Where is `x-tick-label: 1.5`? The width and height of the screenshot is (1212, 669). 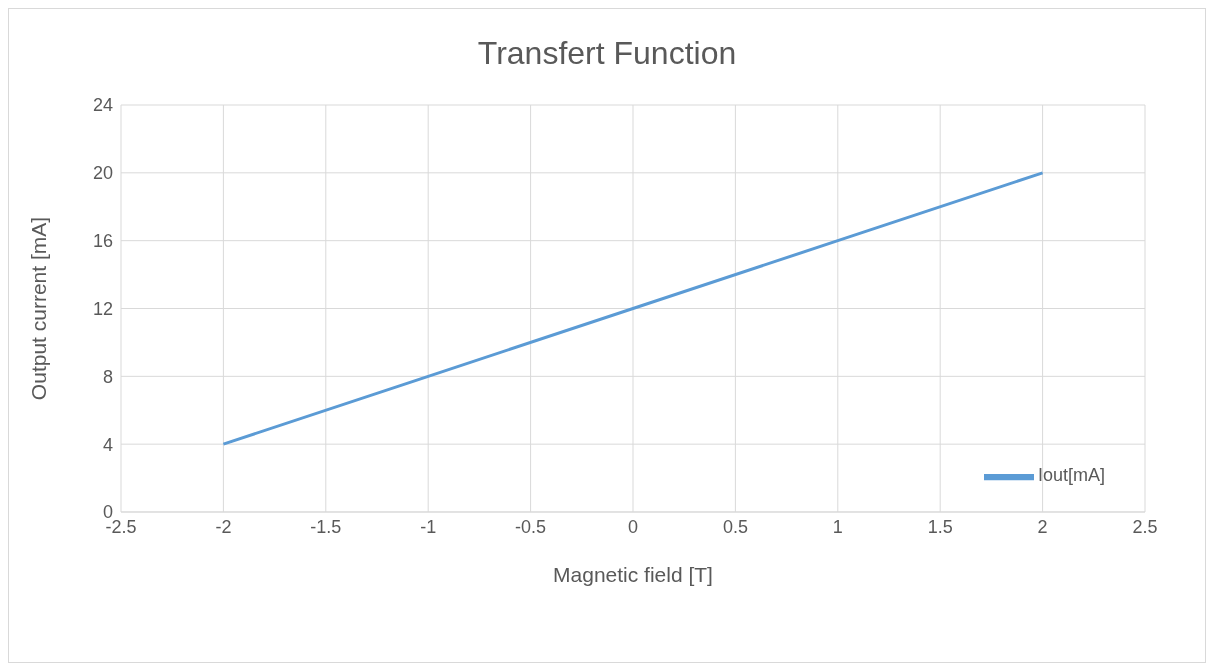
x-tick-label: 1.5 is located at coordinates (940, 526).